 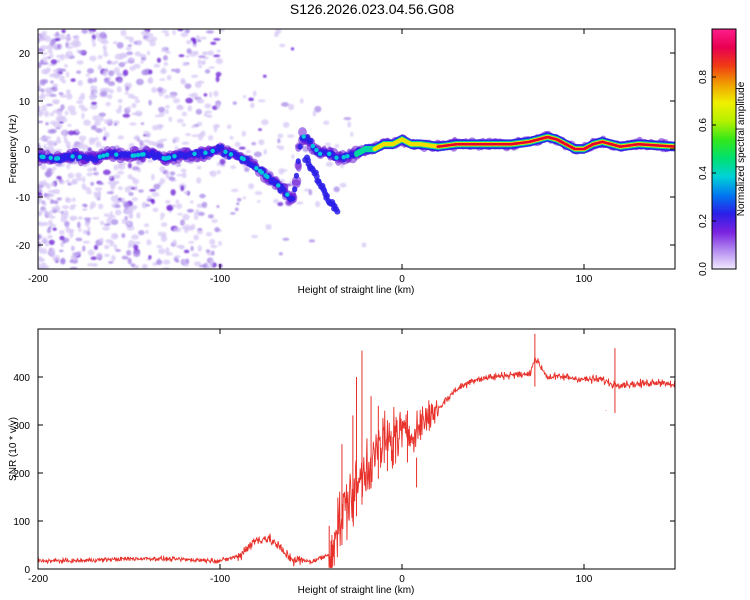 What do you see at coordinates (38, 279) in the screenshot?
I see `spectrogram-x-tick-label: -200` at bounding box center [38, 279].